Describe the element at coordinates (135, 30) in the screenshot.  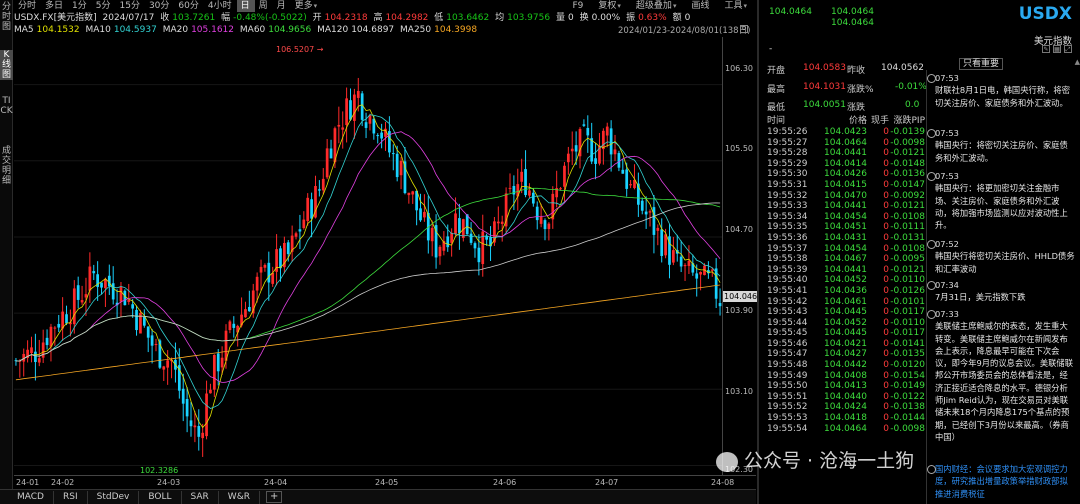
I see `ma10-value: 104.5937` at that location.